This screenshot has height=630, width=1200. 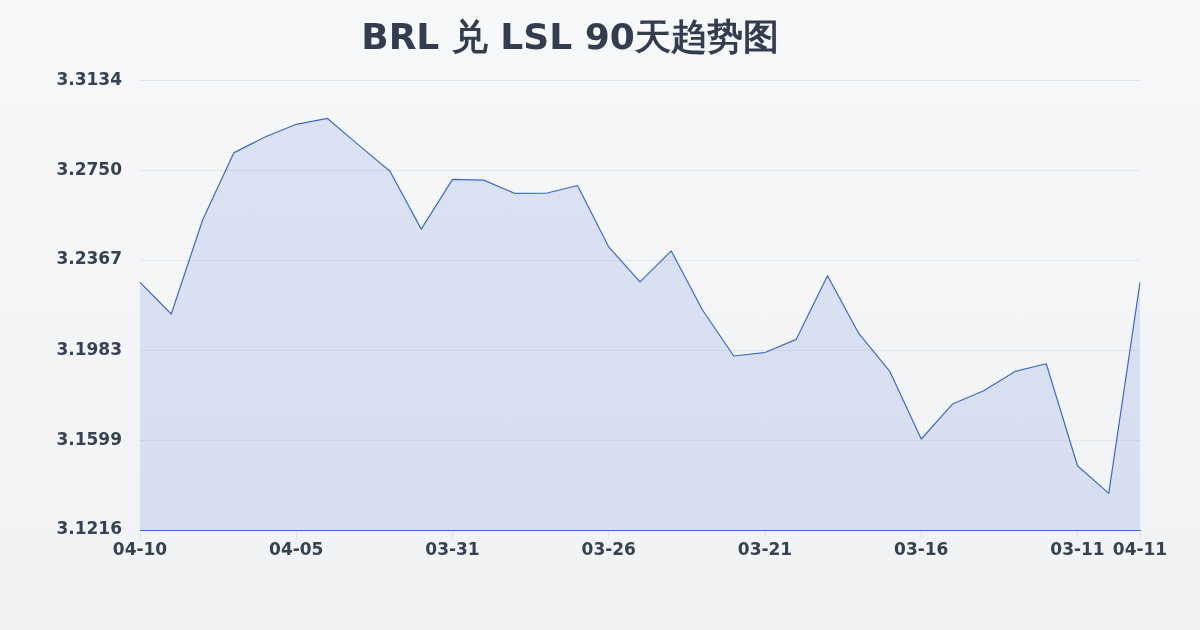 I want to click on x-tick-label: 03-16, so click(x=921, y=548).